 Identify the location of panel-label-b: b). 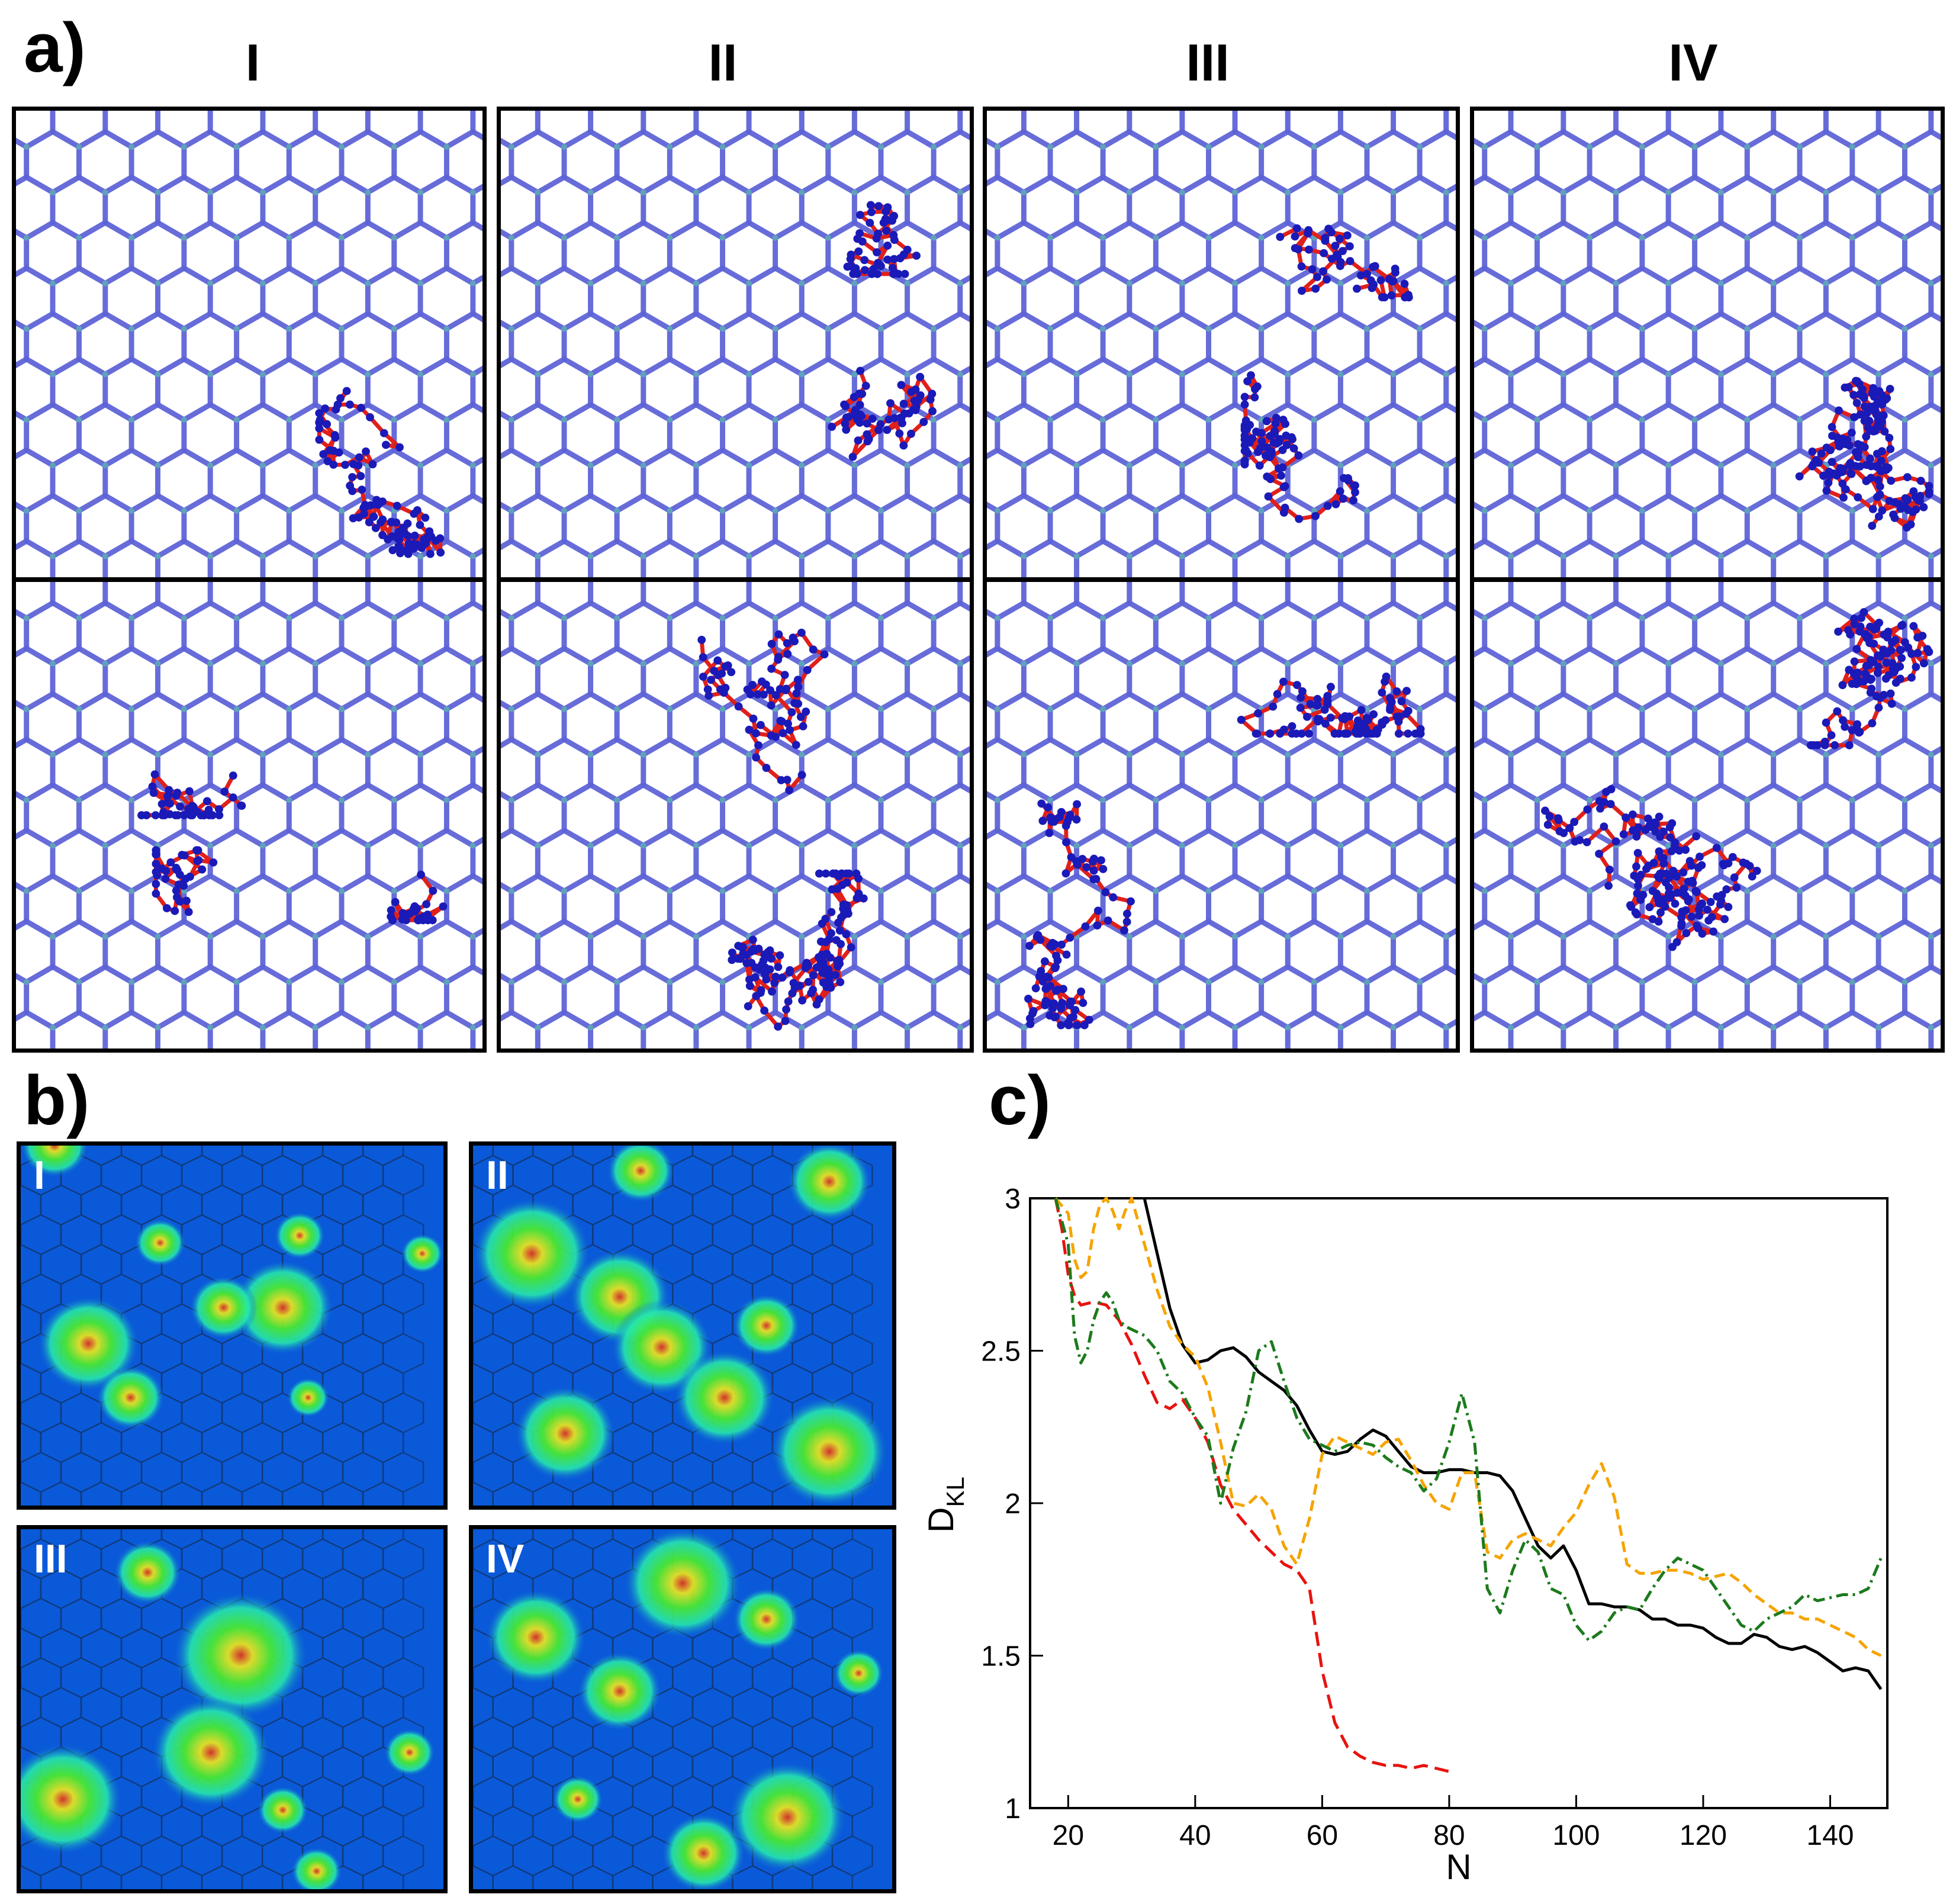
(57, 1101).